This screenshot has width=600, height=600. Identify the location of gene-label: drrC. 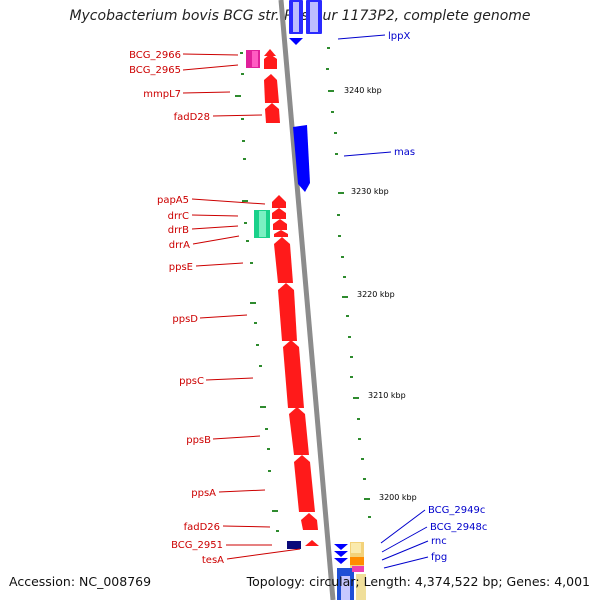
(178, 216).